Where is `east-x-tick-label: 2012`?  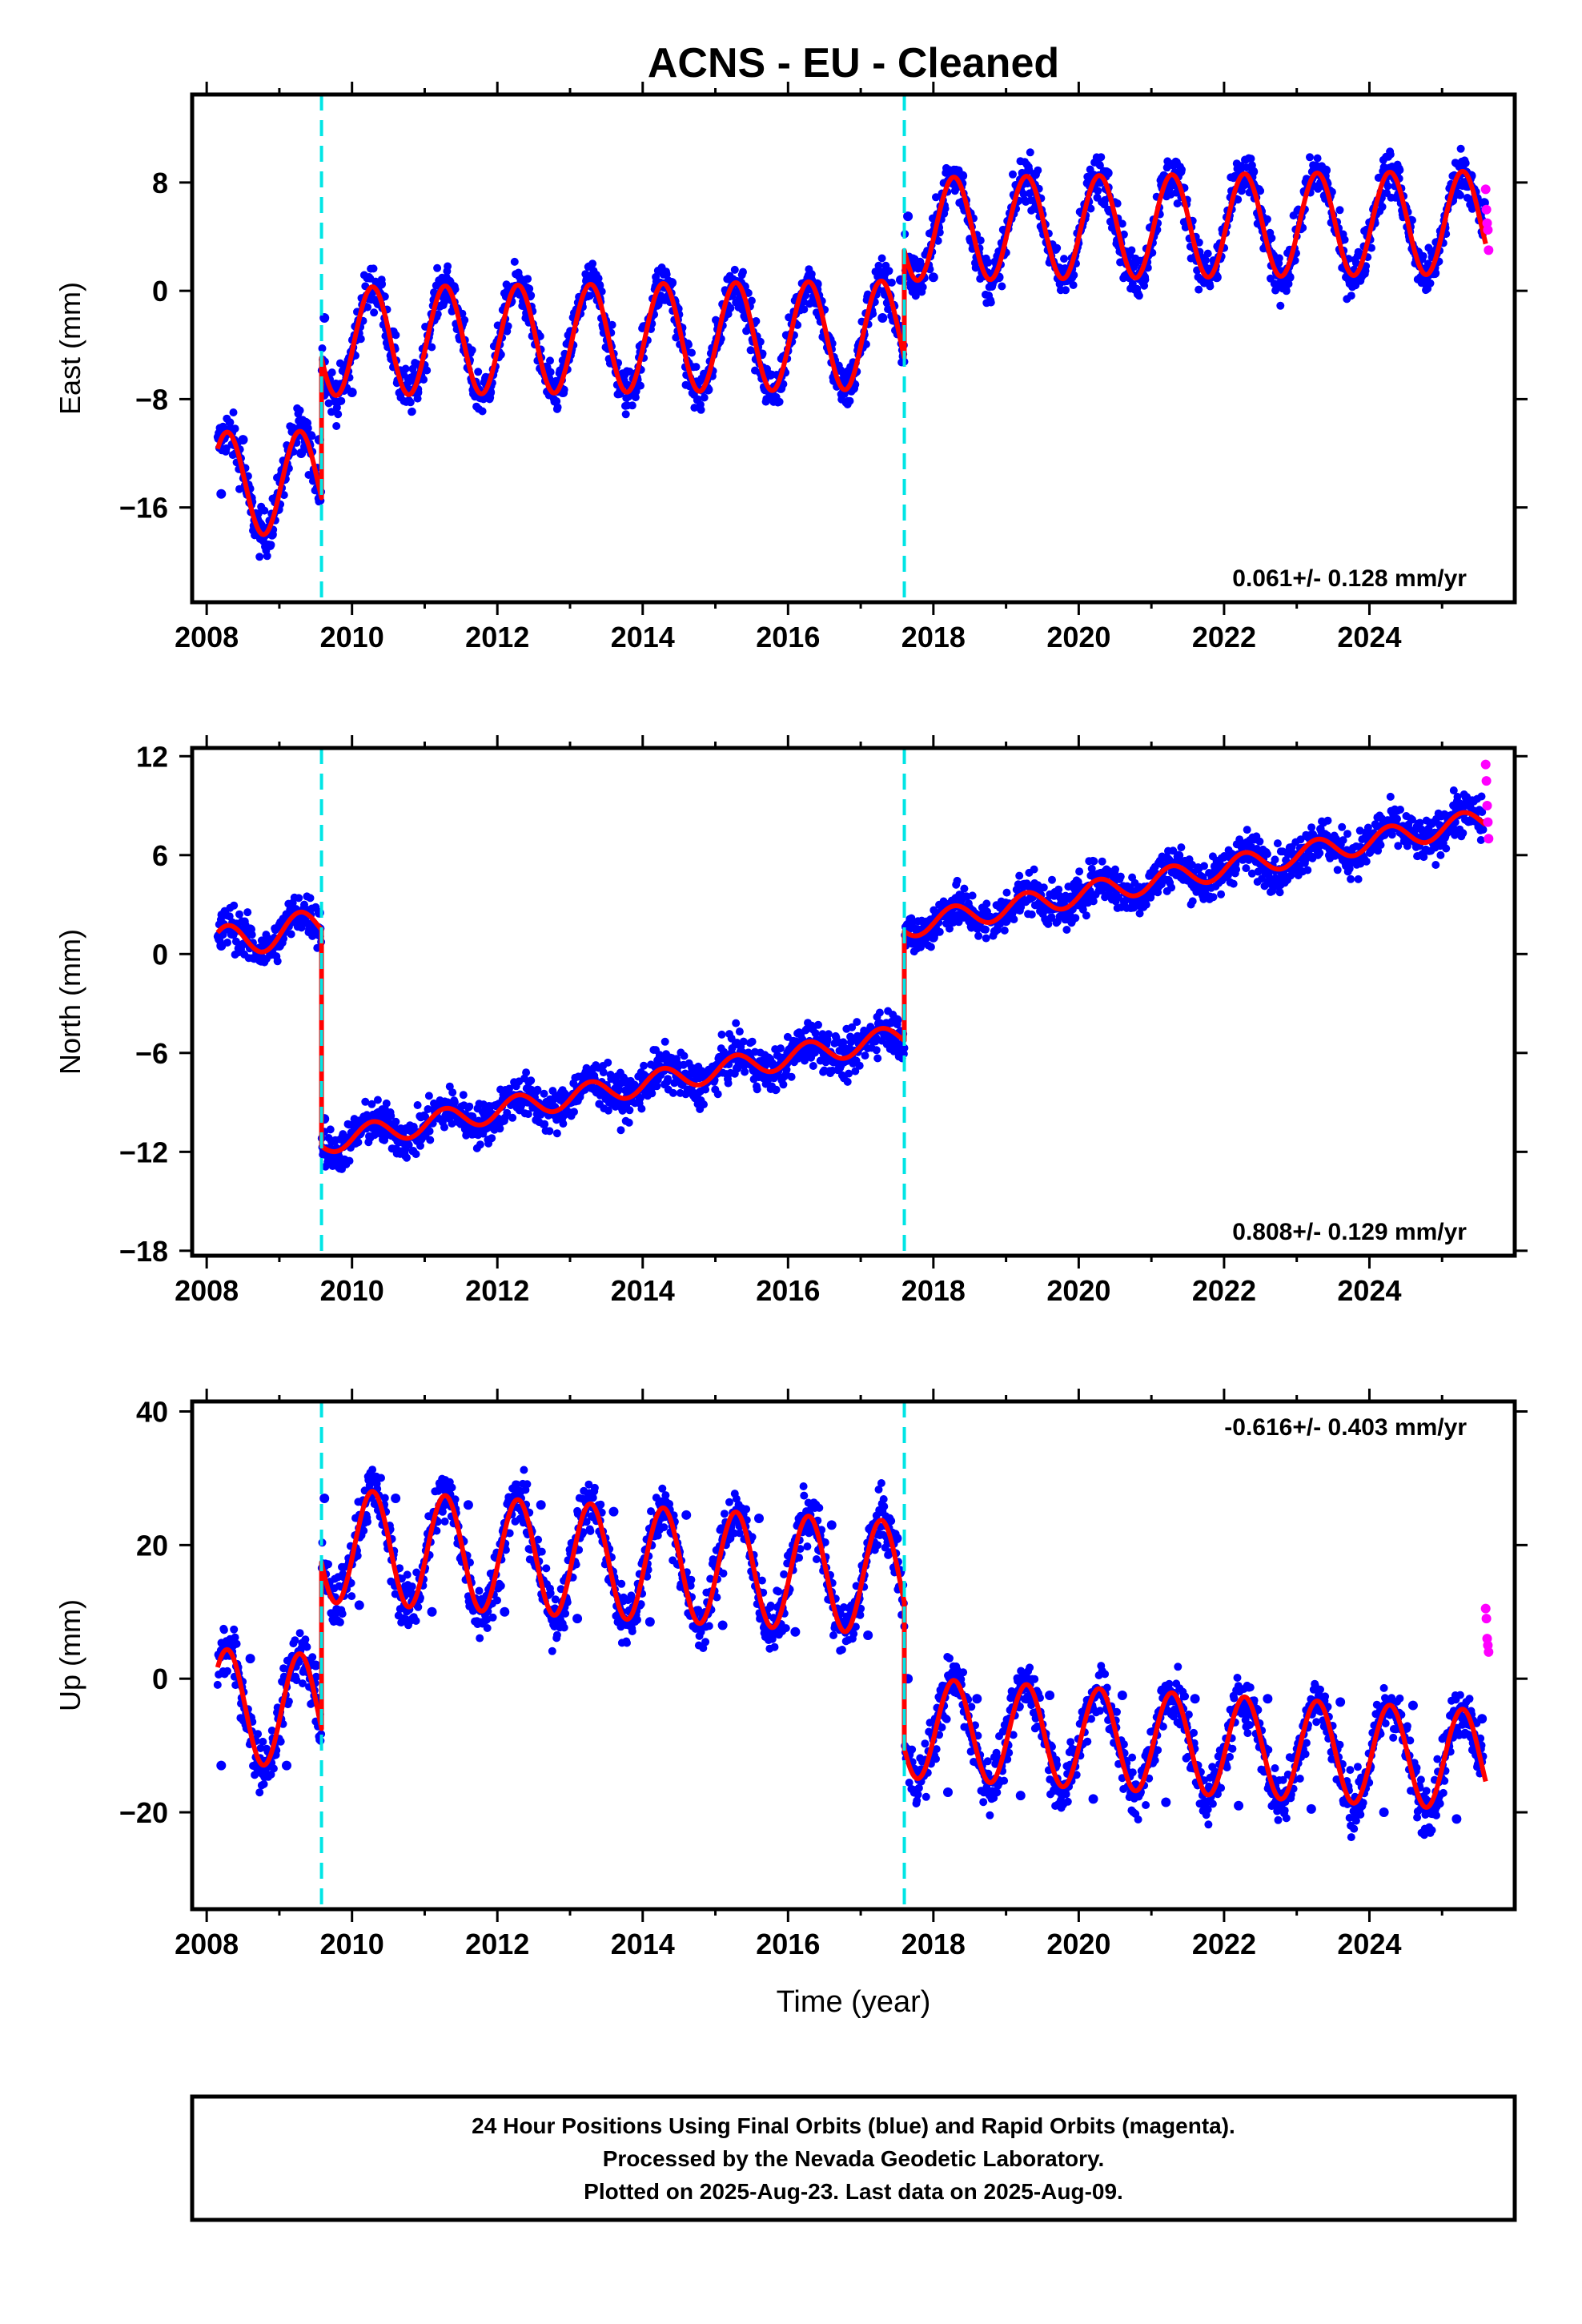
east-x-tick-label: 2012 is located at coordinates (497, 637).